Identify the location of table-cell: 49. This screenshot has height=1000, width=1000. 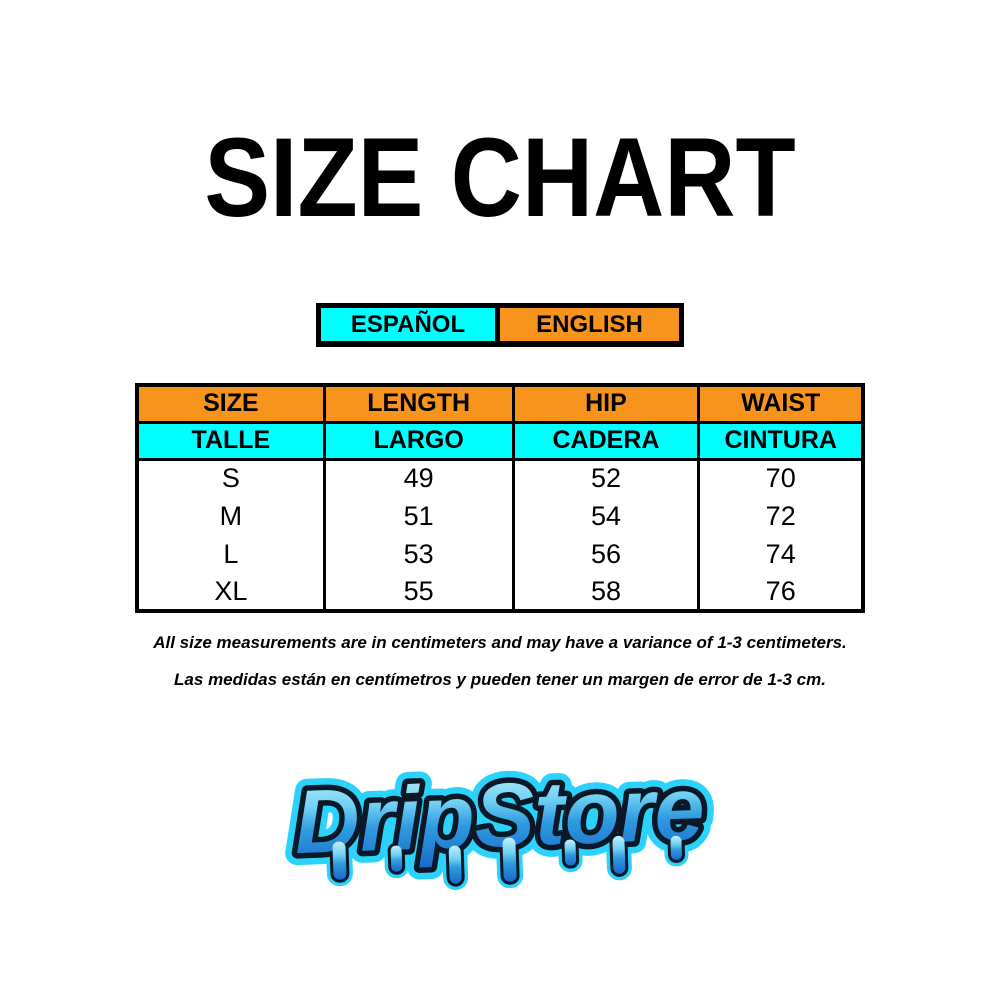
(418, 478).